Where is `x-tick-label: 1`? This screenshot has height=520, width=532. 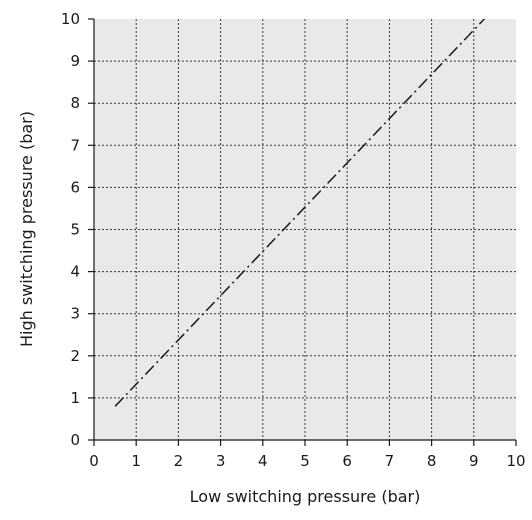 x-tick-label: 1 is located at coordinates (136, 461).